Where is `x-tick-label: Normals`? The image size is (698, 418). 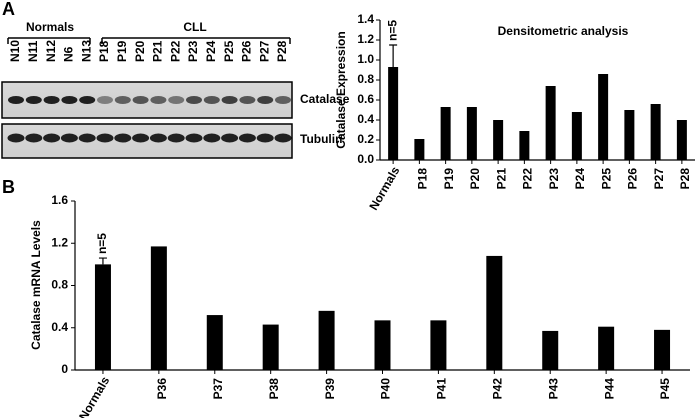 x-tick-label: Normals is located at coordinates (94, 396).